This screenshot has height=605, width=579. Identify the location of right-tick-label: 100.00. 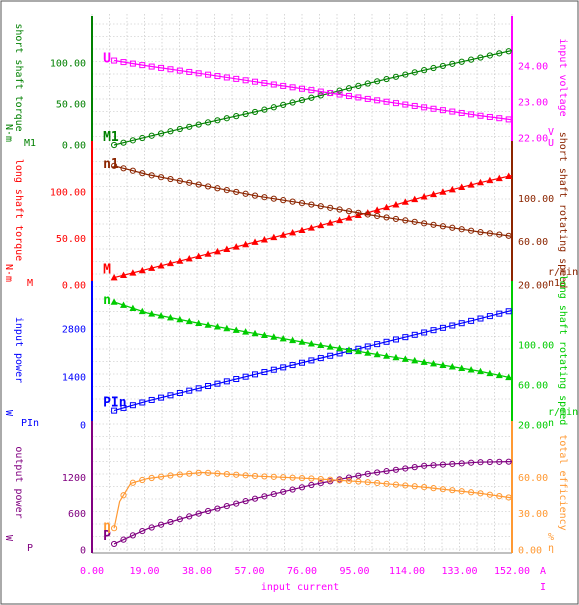
(536, 346).